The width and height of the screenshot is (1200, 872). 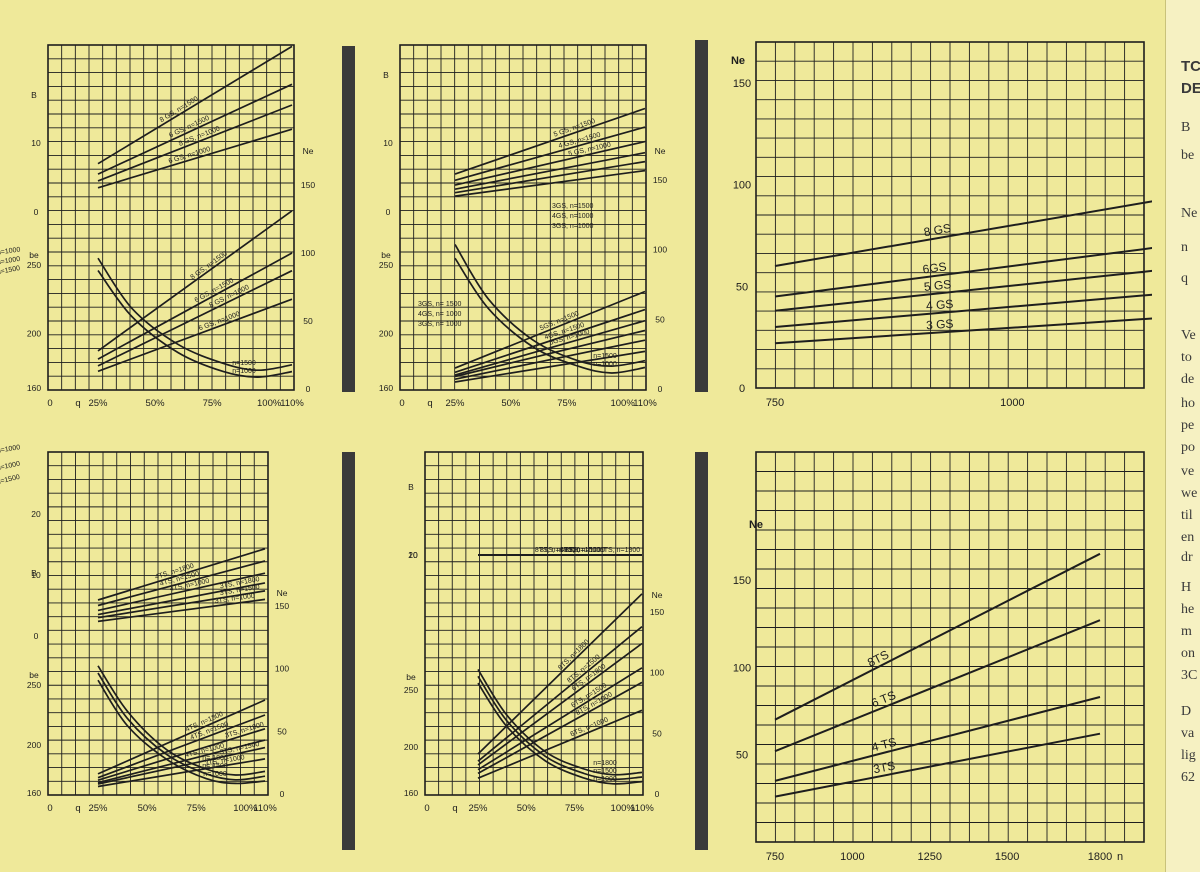 What do you see at coordinates (282, 606) in the screenshot?
I see `ne-tick-label: 150` at bounding box center [282, 606].